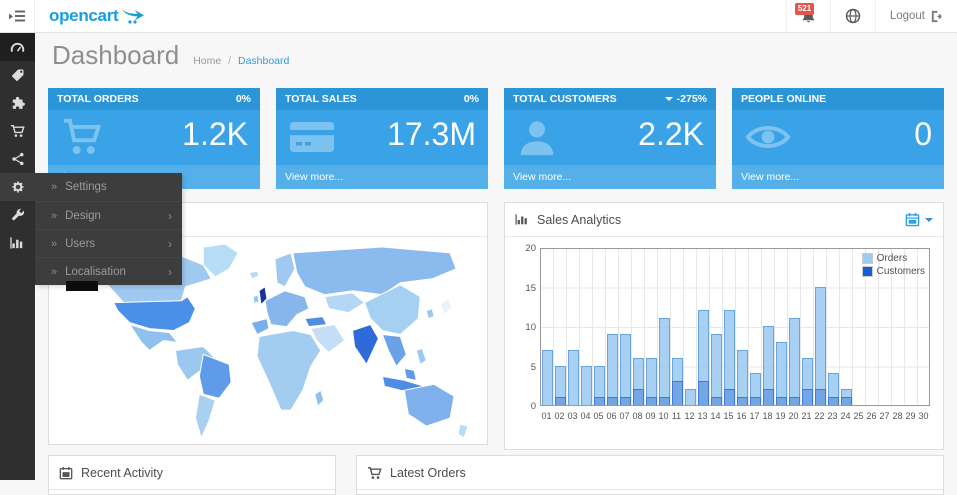 This screenshot has height=495, width=957. I want to click on tile-title: PEOPLE ONLINE, so click(784, 99).